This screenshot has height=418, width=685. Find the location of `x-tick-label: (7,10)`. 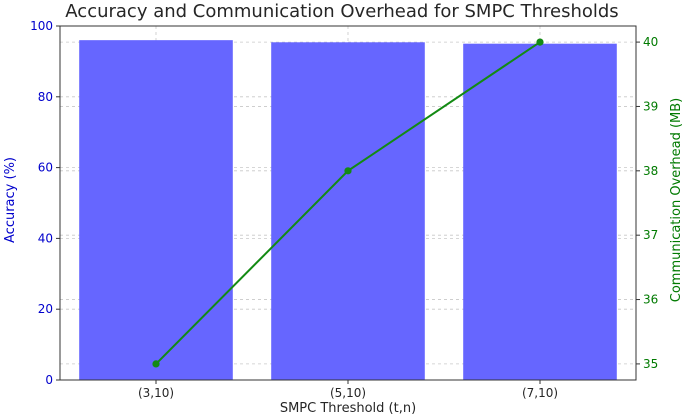

x-tick-label: (7,10) is located at coordinates (540, 393).